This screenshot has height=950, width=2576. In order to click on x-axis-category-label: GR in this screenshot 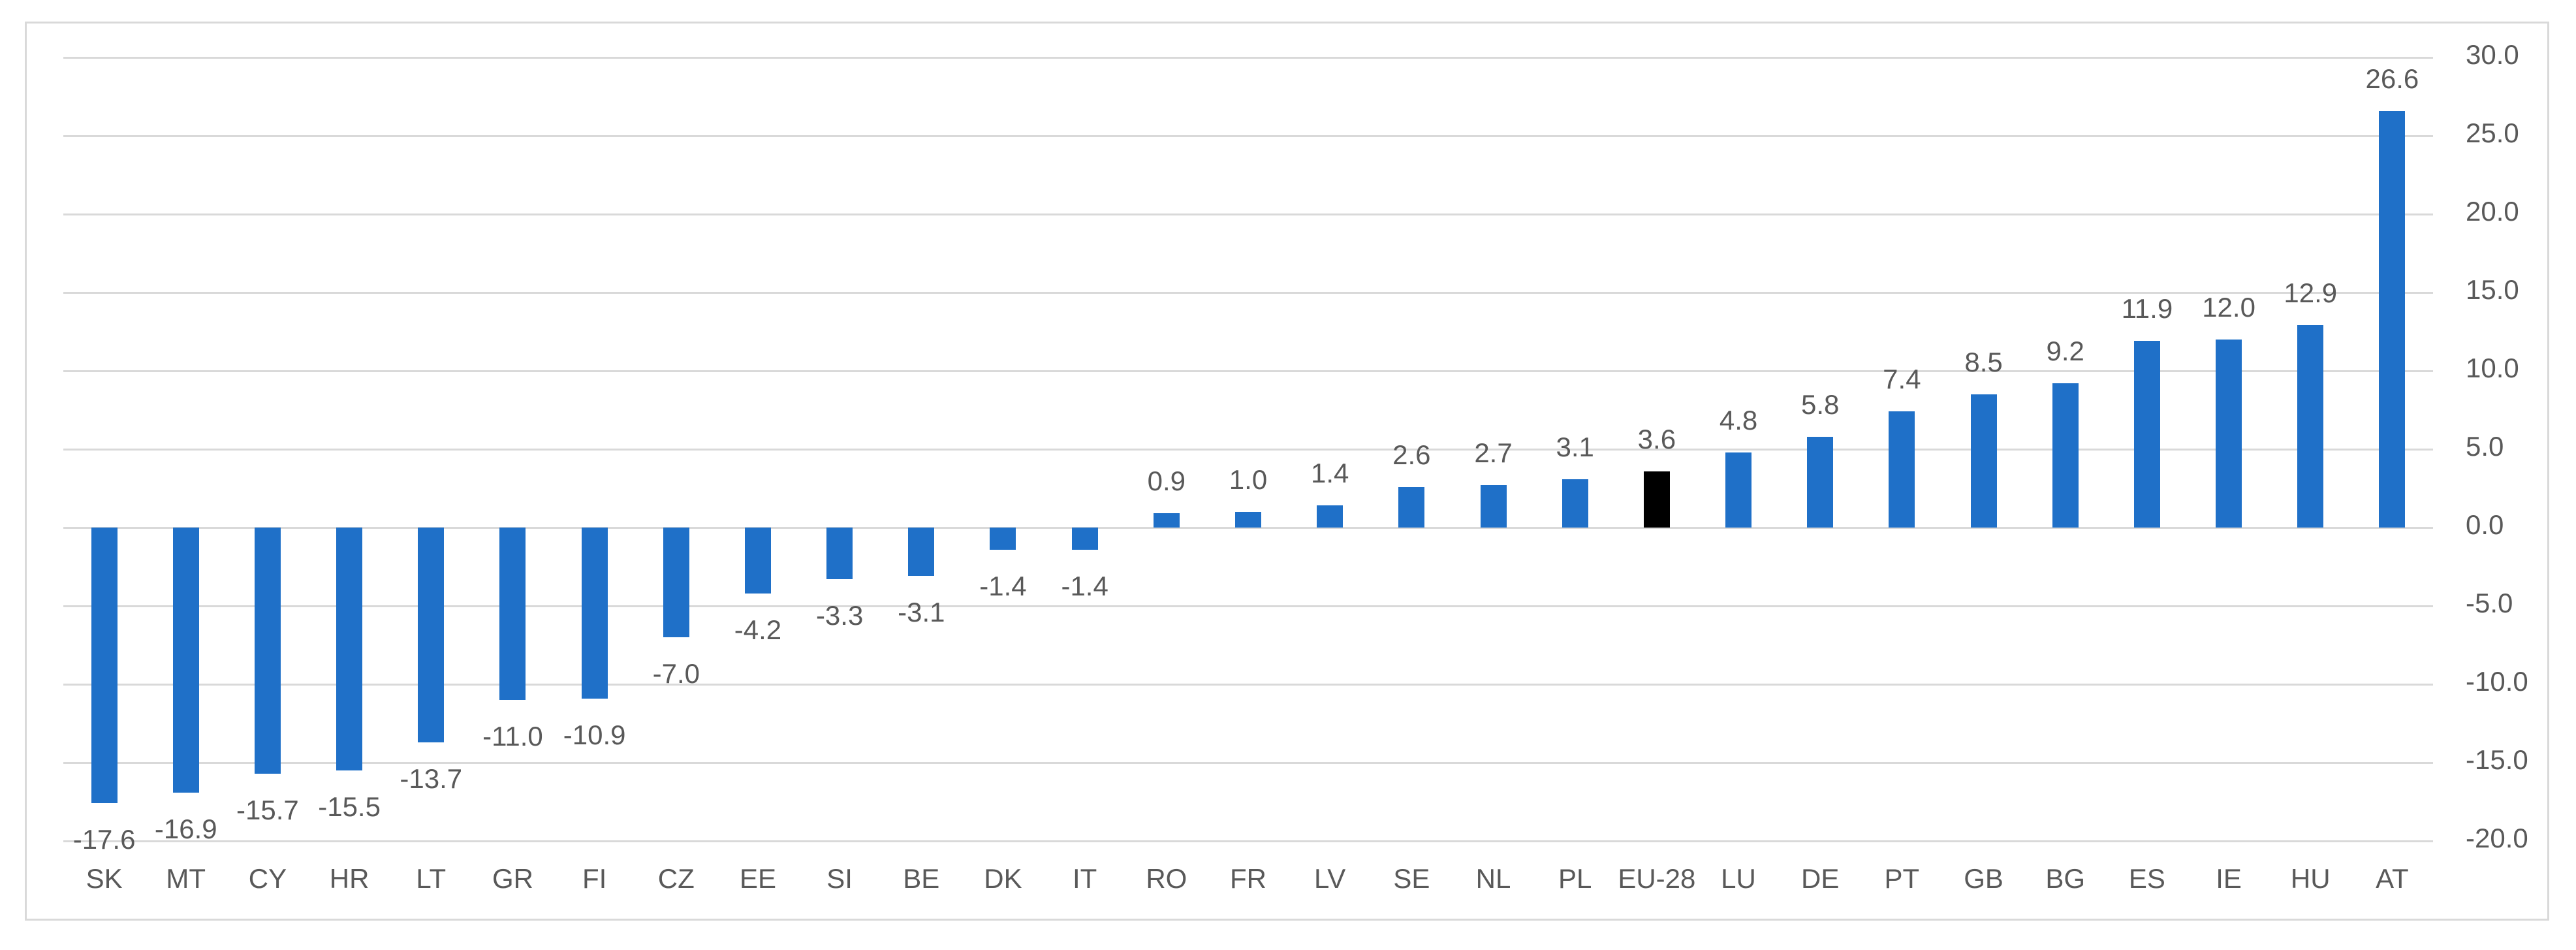, I will do `click(512, 879)`.